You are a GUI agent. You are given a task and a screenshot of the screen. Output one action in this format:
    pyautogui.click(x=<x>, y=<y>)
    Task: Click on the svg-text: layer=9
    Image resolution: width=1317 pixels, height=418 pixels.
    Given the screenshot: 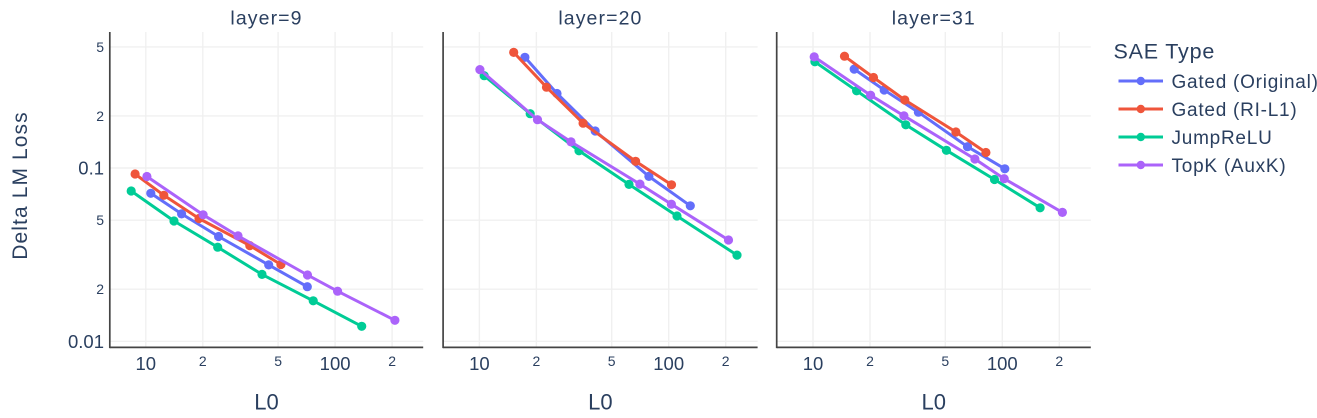 What is the action you would take?
    pyautogui.click(x=266, y=19)
    